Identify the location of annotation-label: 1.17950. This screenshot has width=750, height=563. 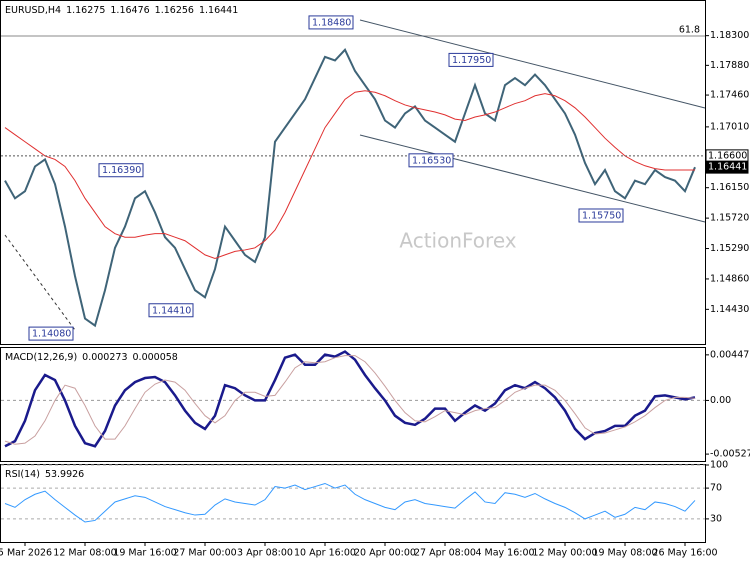
(471, 60).